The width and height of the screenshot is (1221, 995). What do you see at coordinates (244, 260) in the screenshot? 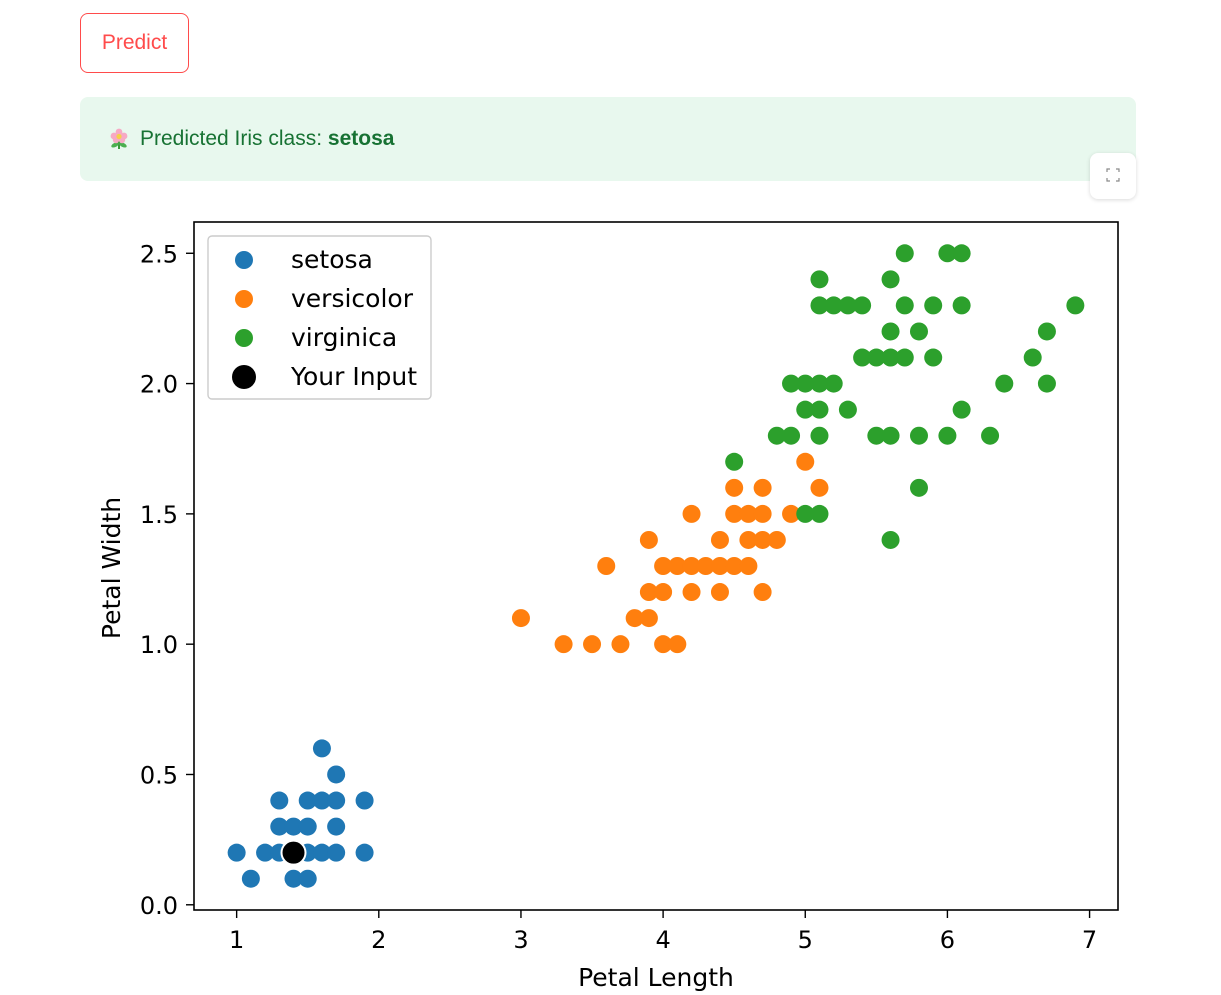
I see `legend-marker-setosa` at bounding box center [244, 260].